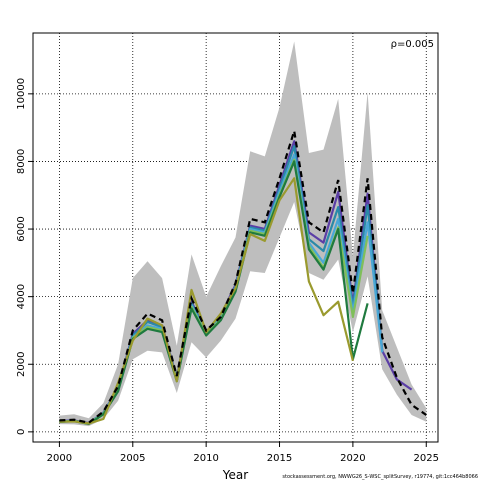  What do you see at coordinates (59, 458) in the screenshot?
I see `x-tick-label: 2000` at bounding box center [59, 458].